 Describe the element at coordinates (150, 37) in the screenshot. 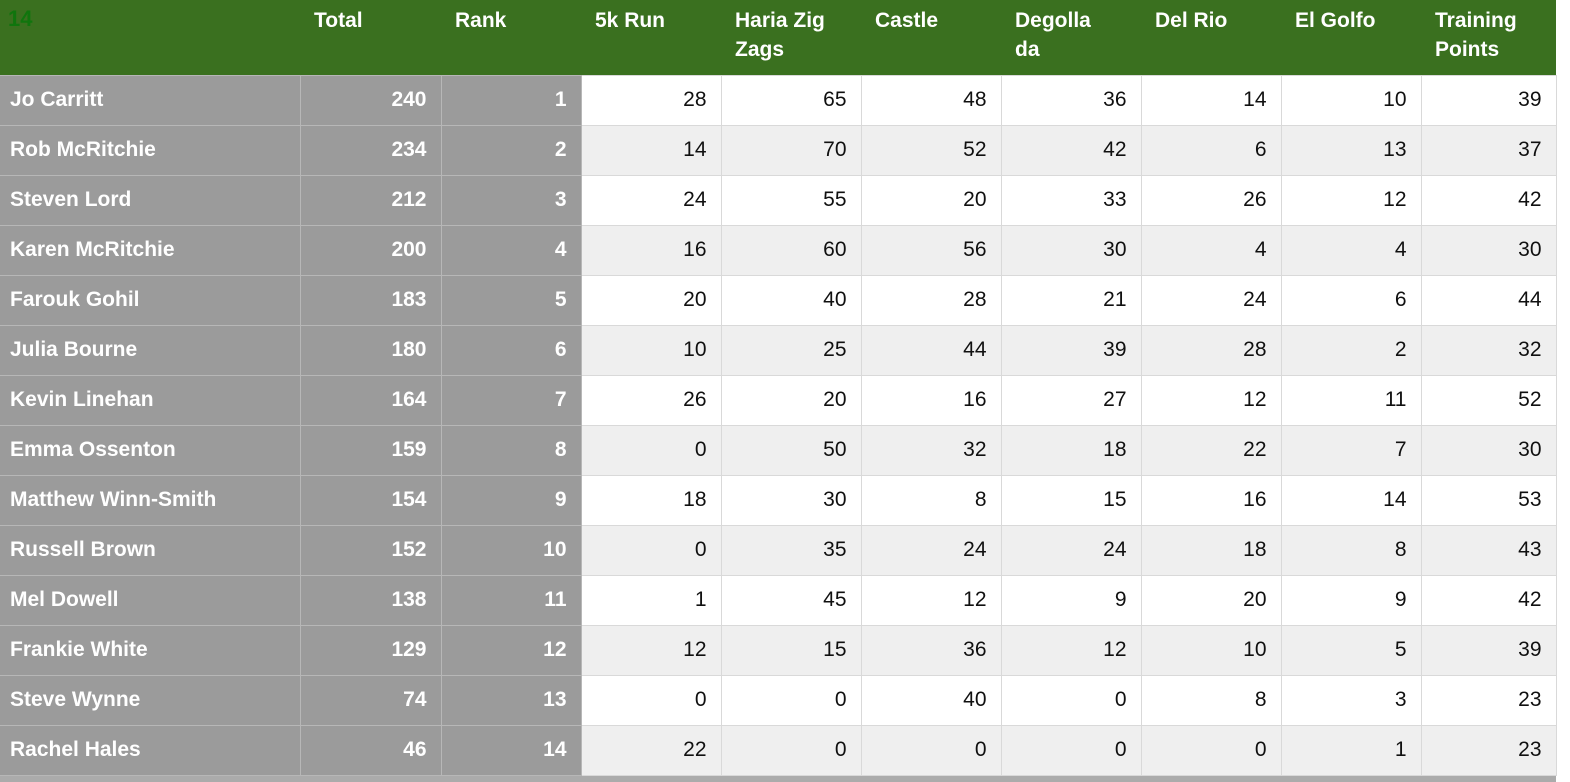

I see `corner-cell: 14` at that location.